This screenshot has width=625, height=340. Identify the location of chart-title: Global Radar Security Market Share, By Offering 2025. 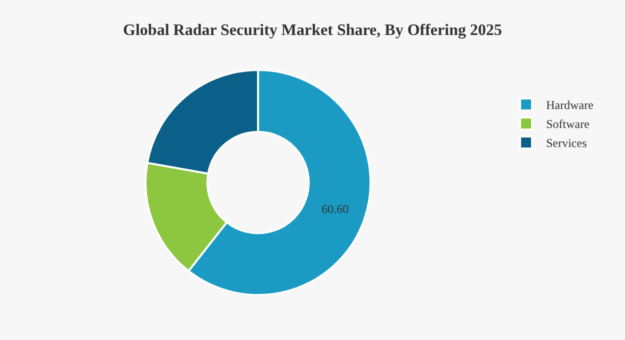
(312, 30).